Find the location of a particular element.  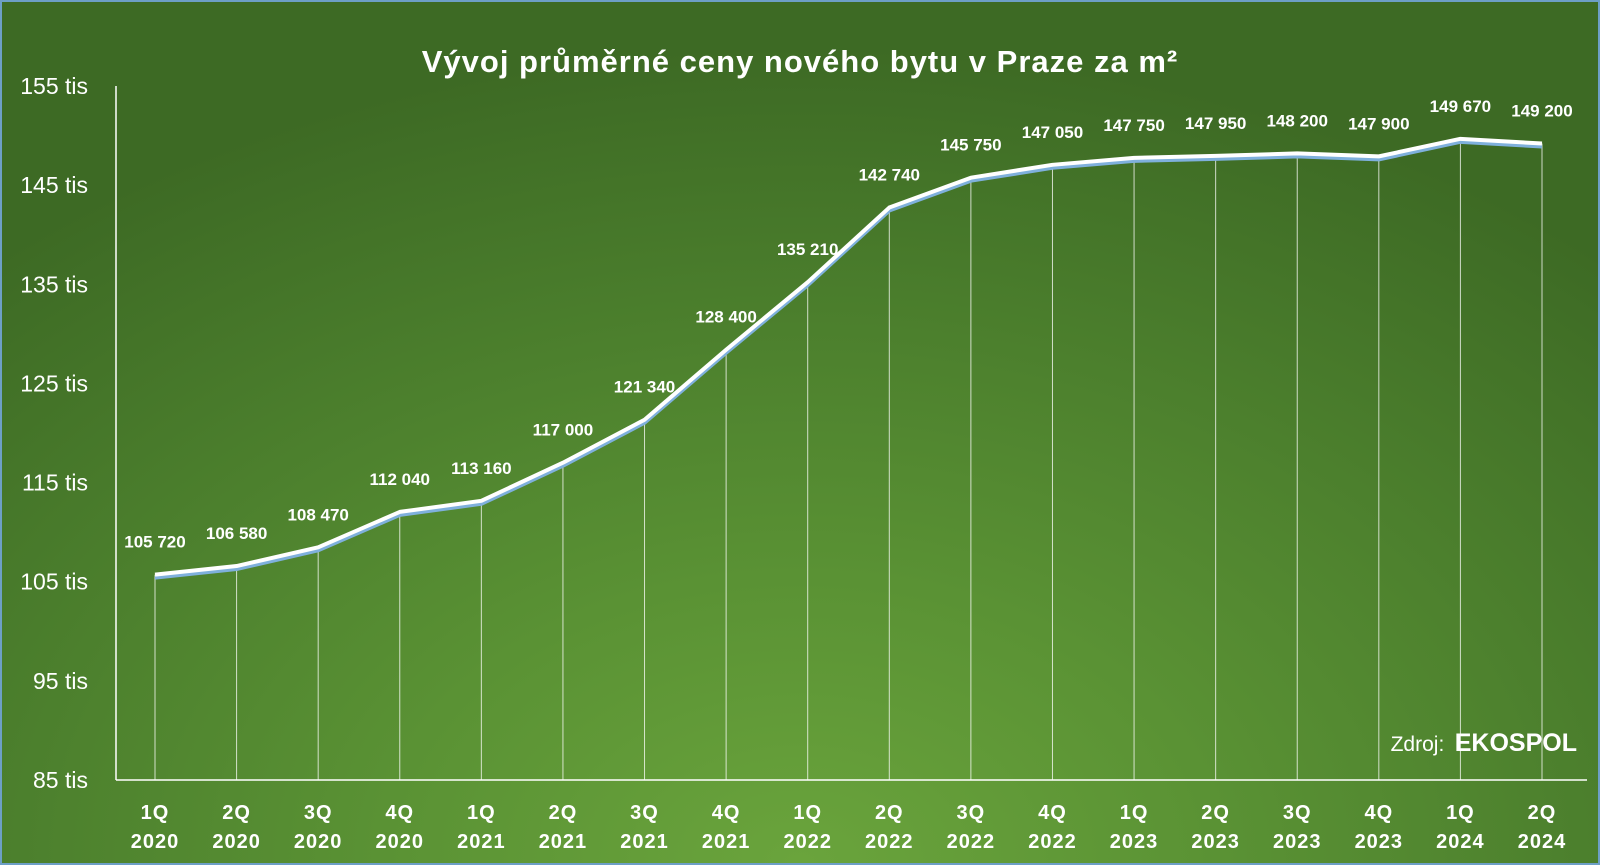

x-tick-label: 2Q 2023 is located at coordinates (1215, 827).